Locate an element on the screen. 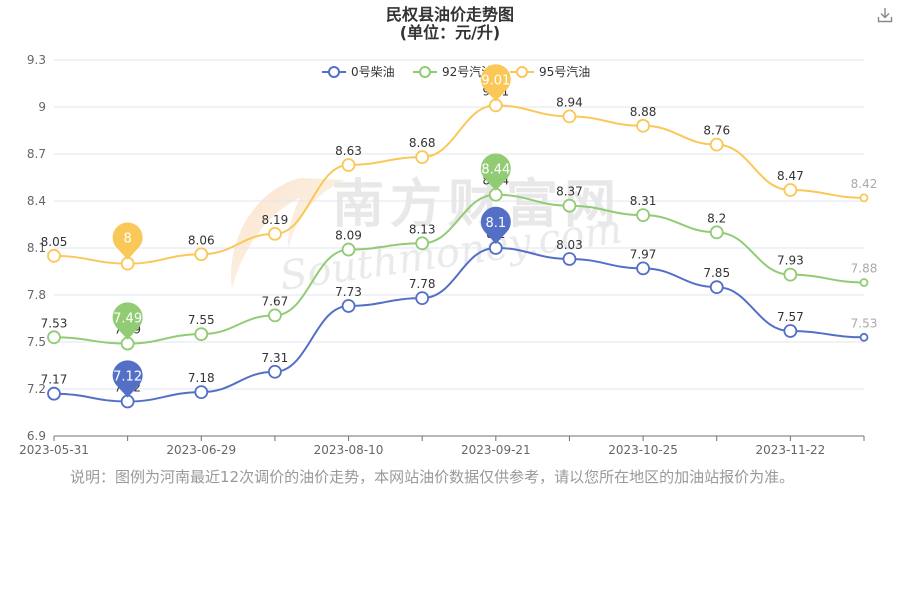 The image size is (900, 600). data-label: 8.05 is located at coordinates (54, 242).